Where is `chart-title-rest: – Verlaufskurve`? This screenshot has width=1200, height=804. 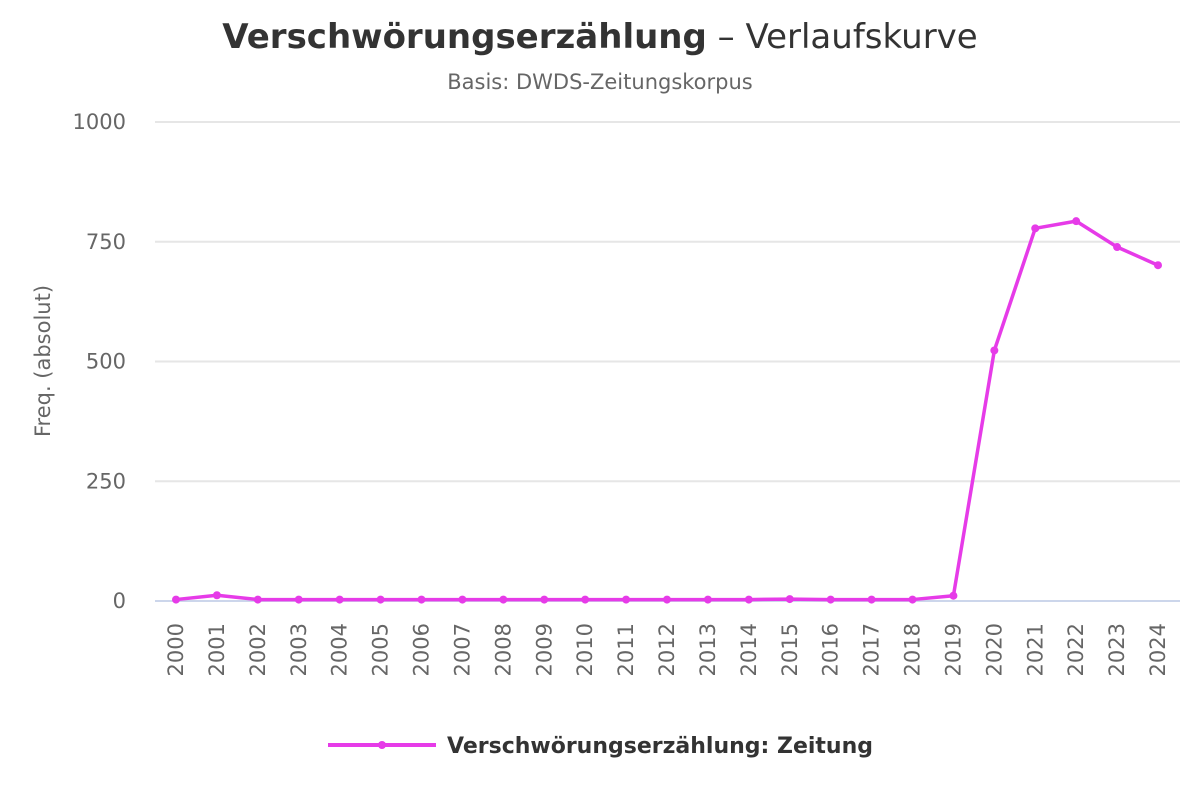 chart-title-rest: – Verlaufskurve is located at coordinates (842, 37).